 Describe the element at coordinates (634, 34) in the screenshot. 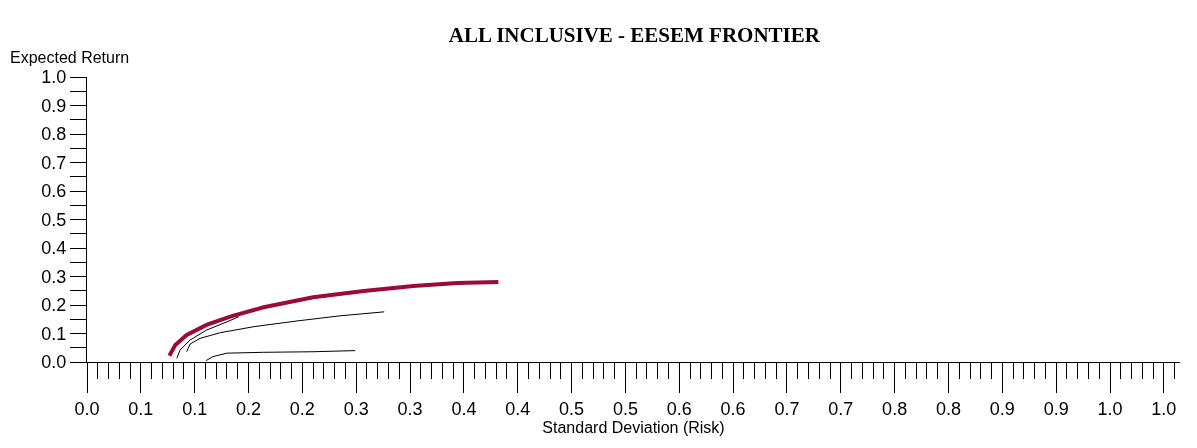

I see `chart-title: ALL INCLUSIVE - EESEM FRONTIER` at that location.